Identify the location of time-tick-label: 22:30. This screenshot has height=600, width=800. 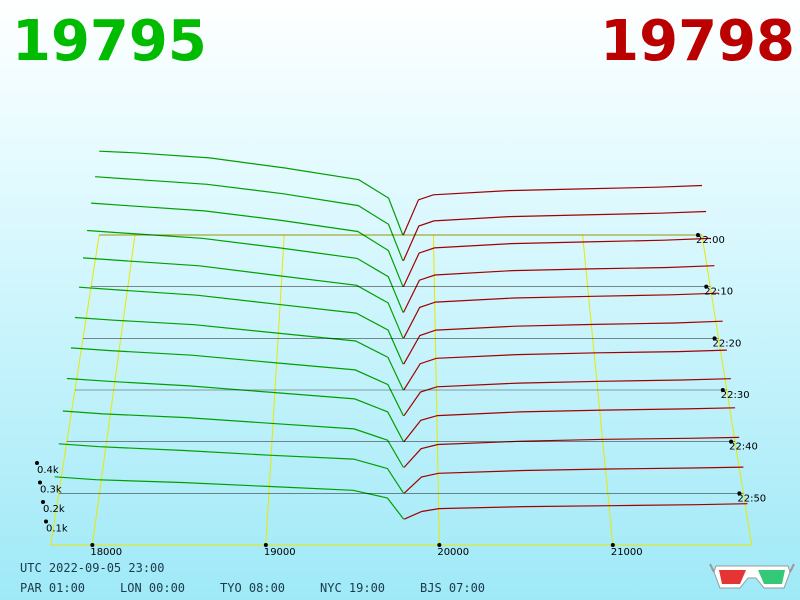
(735, 395).